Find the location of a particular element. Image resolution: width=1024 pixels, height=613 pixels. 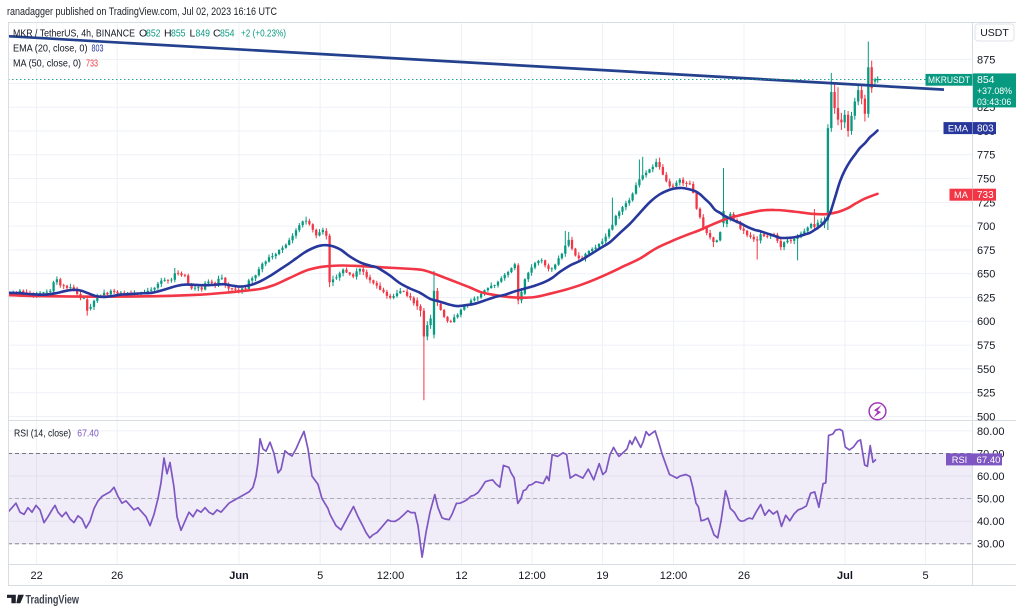

svg-text: +2 (+0.23%) is located at coordinates (263, 34).